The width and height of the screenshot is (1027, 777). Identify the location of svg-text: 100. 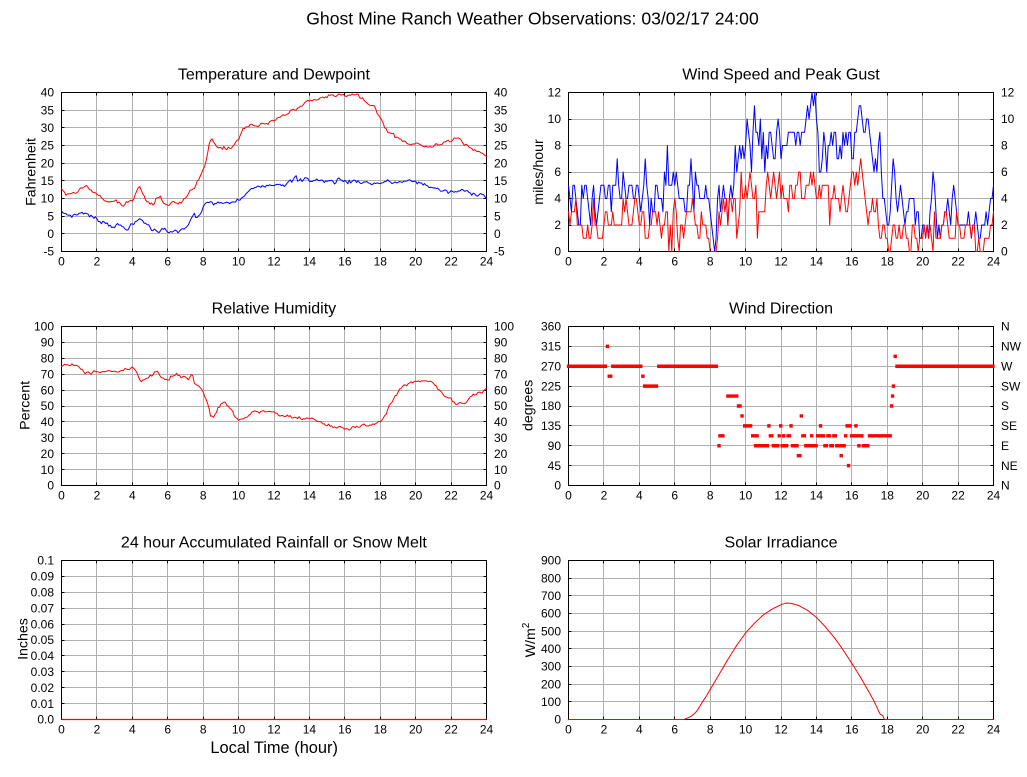
(44, 327).